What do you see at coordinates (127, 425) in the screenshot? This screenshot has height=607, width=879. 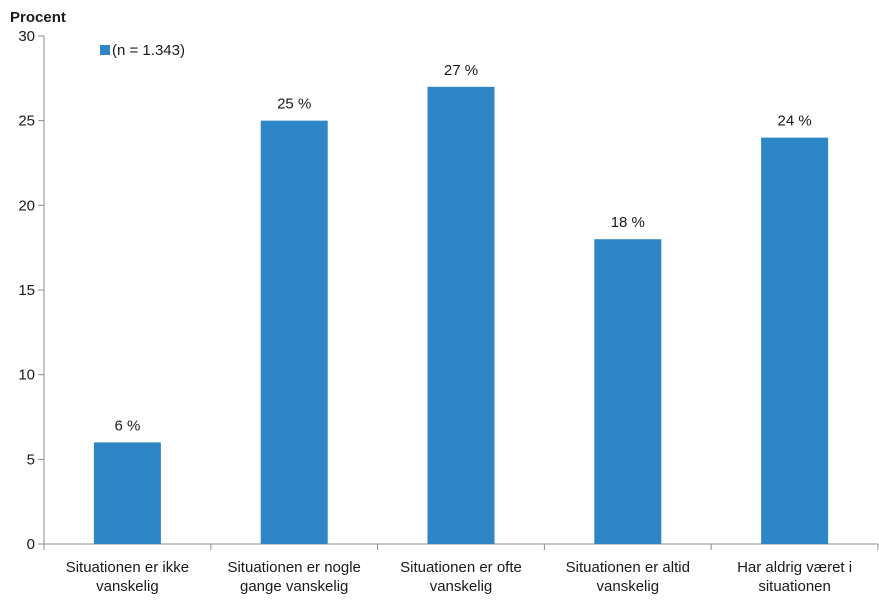 I see `data-label: 6 %` at bounding box center [127, 425].